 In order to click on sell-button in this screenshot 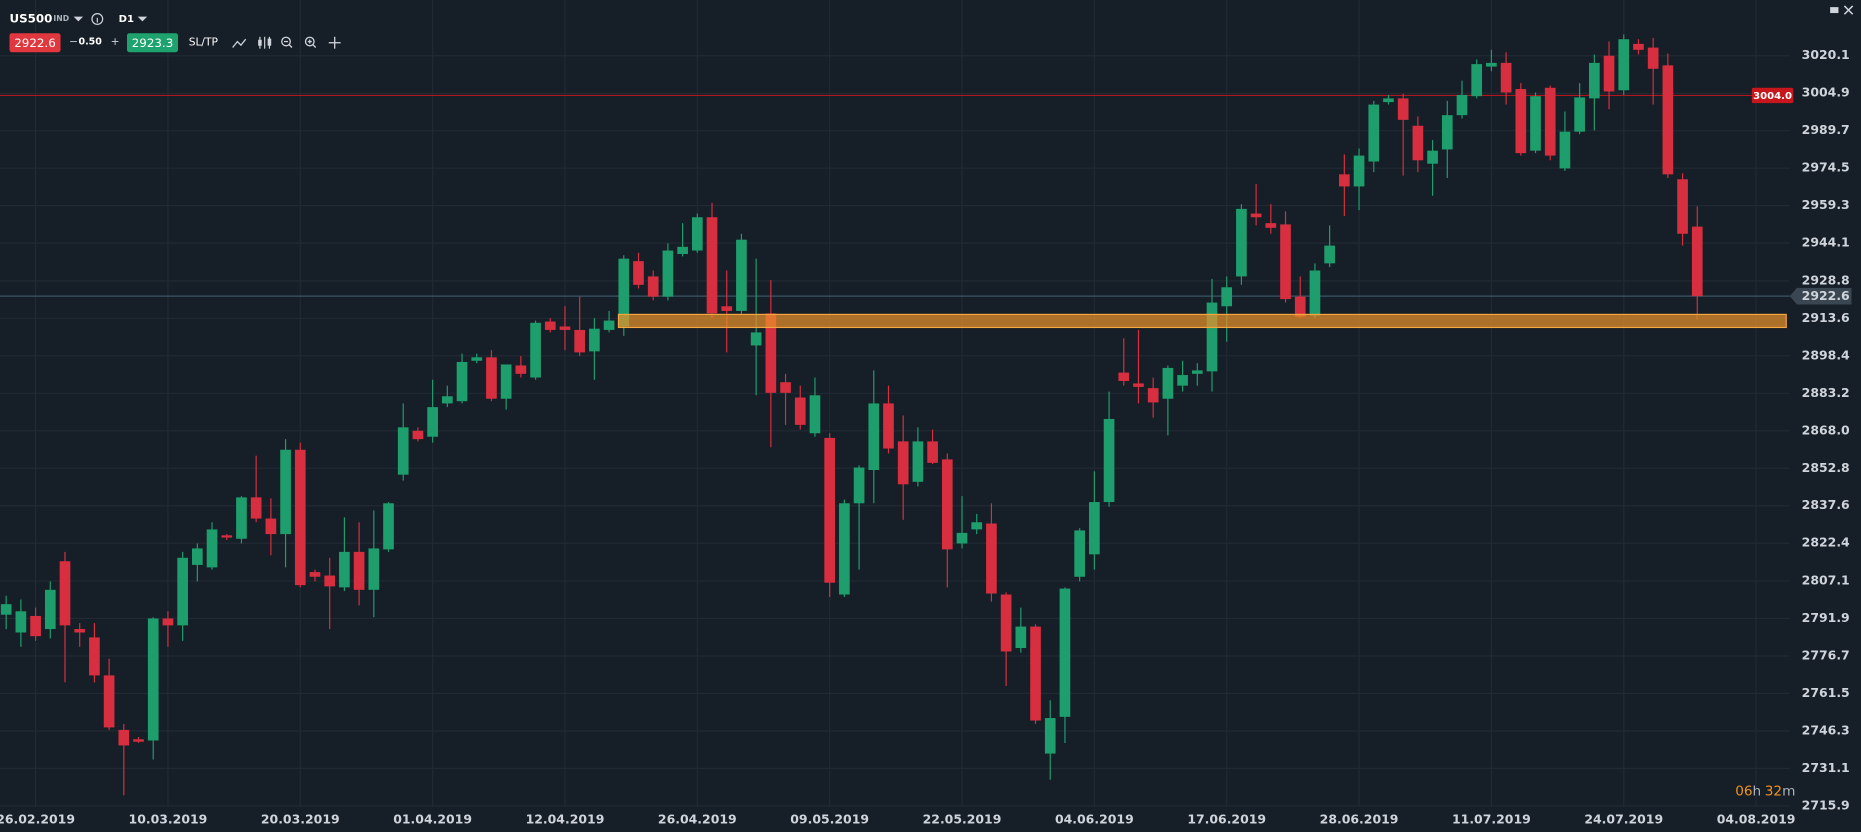, I will do `click(35, 43)`.